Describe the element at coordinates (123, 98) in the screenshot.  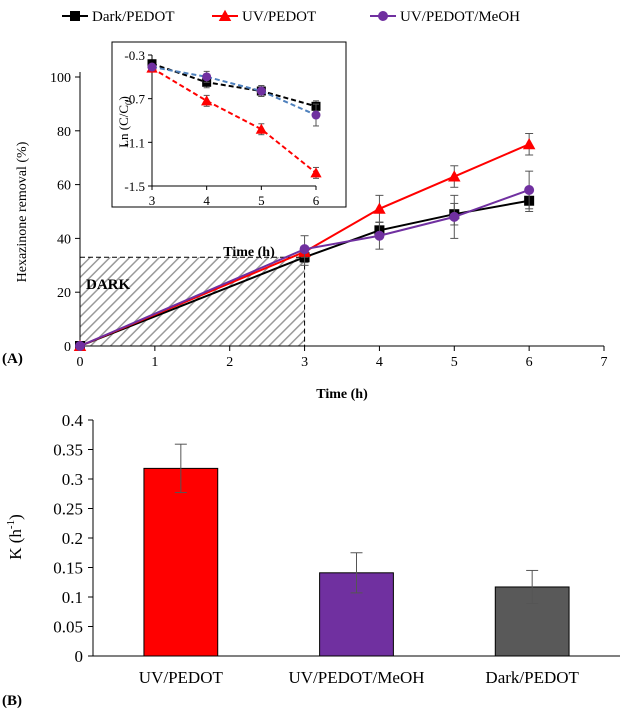
I see `inset-y-label-end: )` at that location.